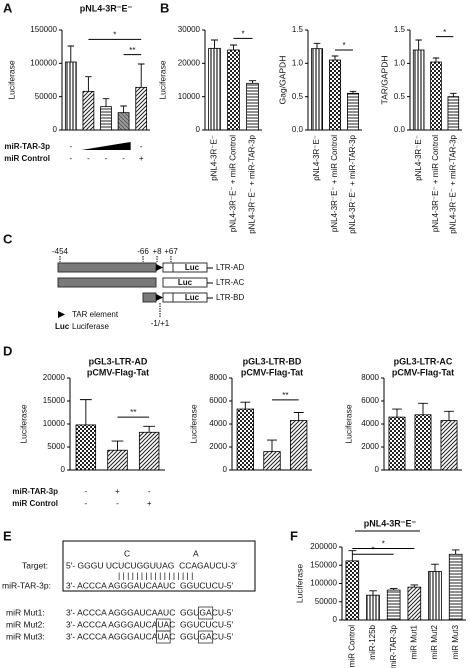 Image resolution: width=474 pixels, height=668 pixels. Describe the element at coordinates (143, 251) in the screenshot. I see `position-label: -66` at that location.